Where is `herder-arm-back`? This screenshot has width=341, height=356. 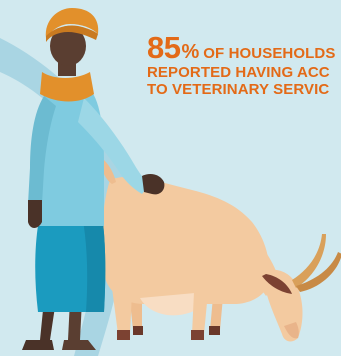
herder-arm-back is located at coordinates (42, 150).